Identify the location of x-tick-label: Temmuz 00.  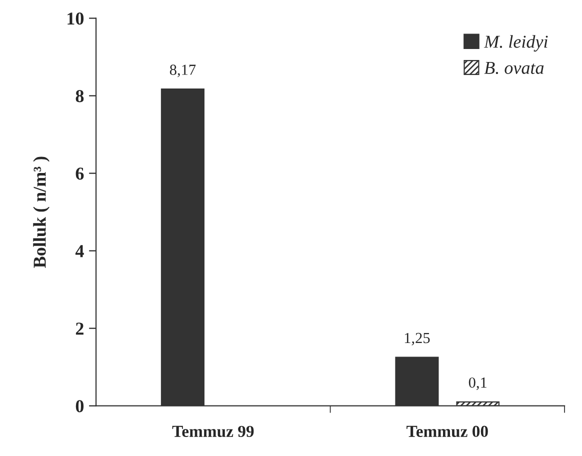
(447, 432).